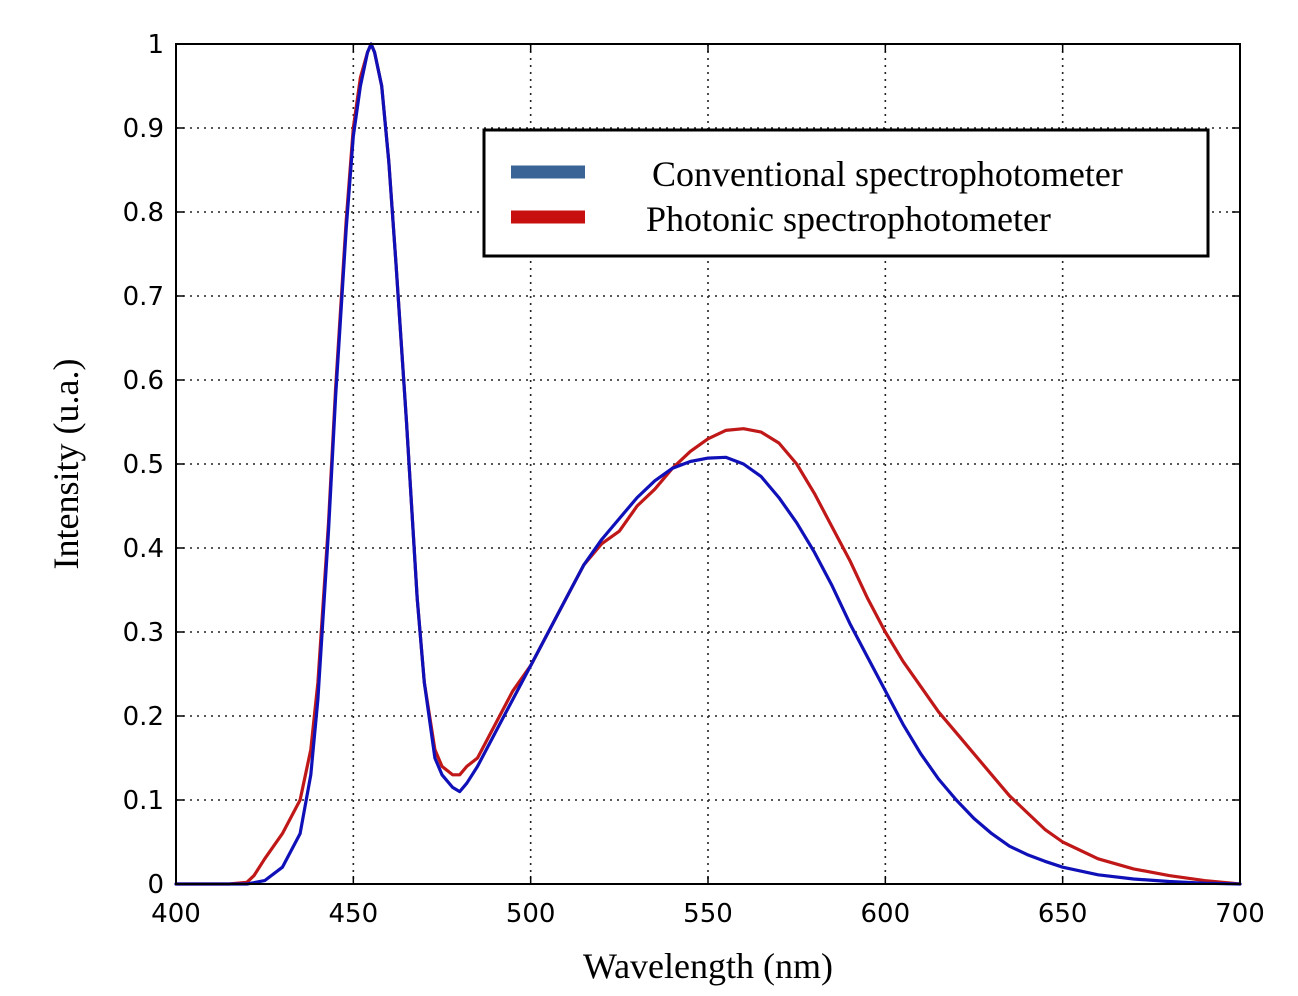 The image size is (1298, 996). I want to click on legend-label-conventional: Conventional spectrophotometer, so click(887, 174).